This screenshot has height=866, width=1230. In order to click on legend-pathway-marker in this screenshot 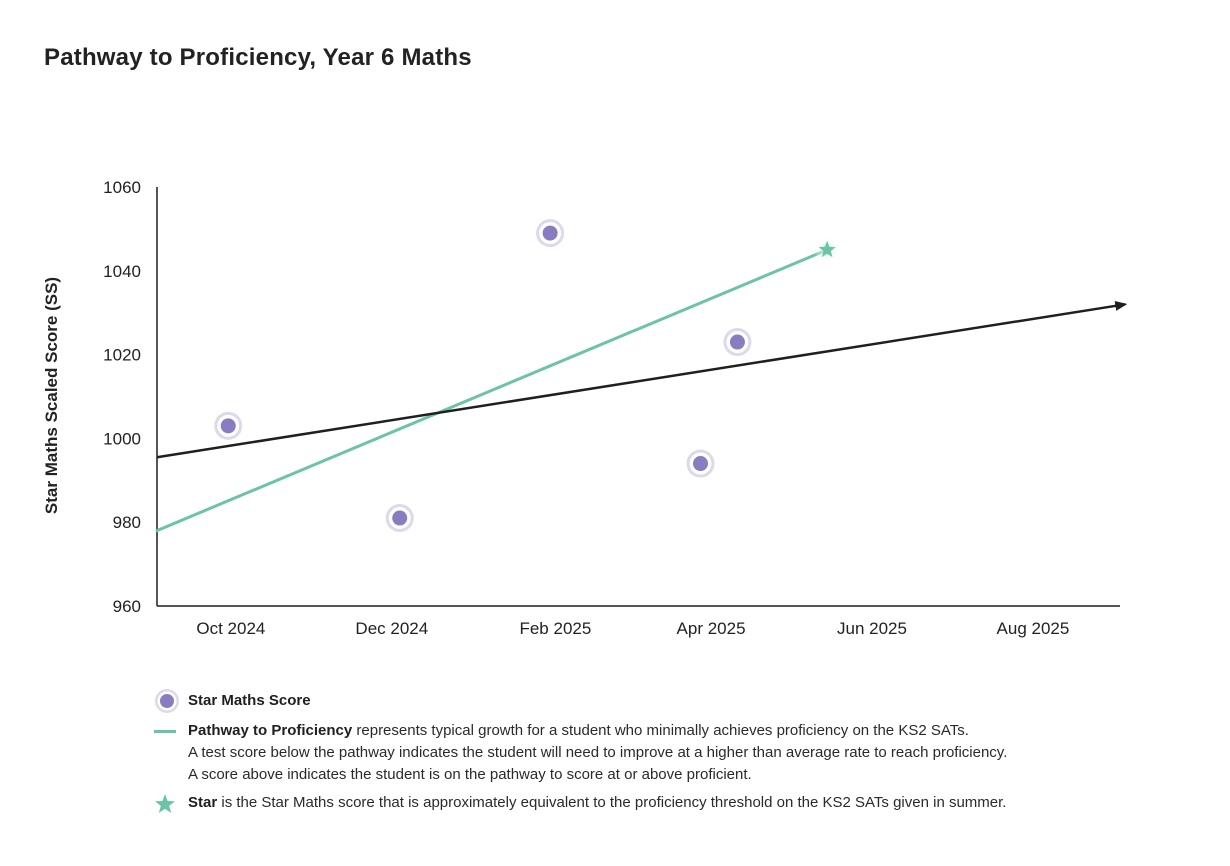, I will do `click(165, 731)`.